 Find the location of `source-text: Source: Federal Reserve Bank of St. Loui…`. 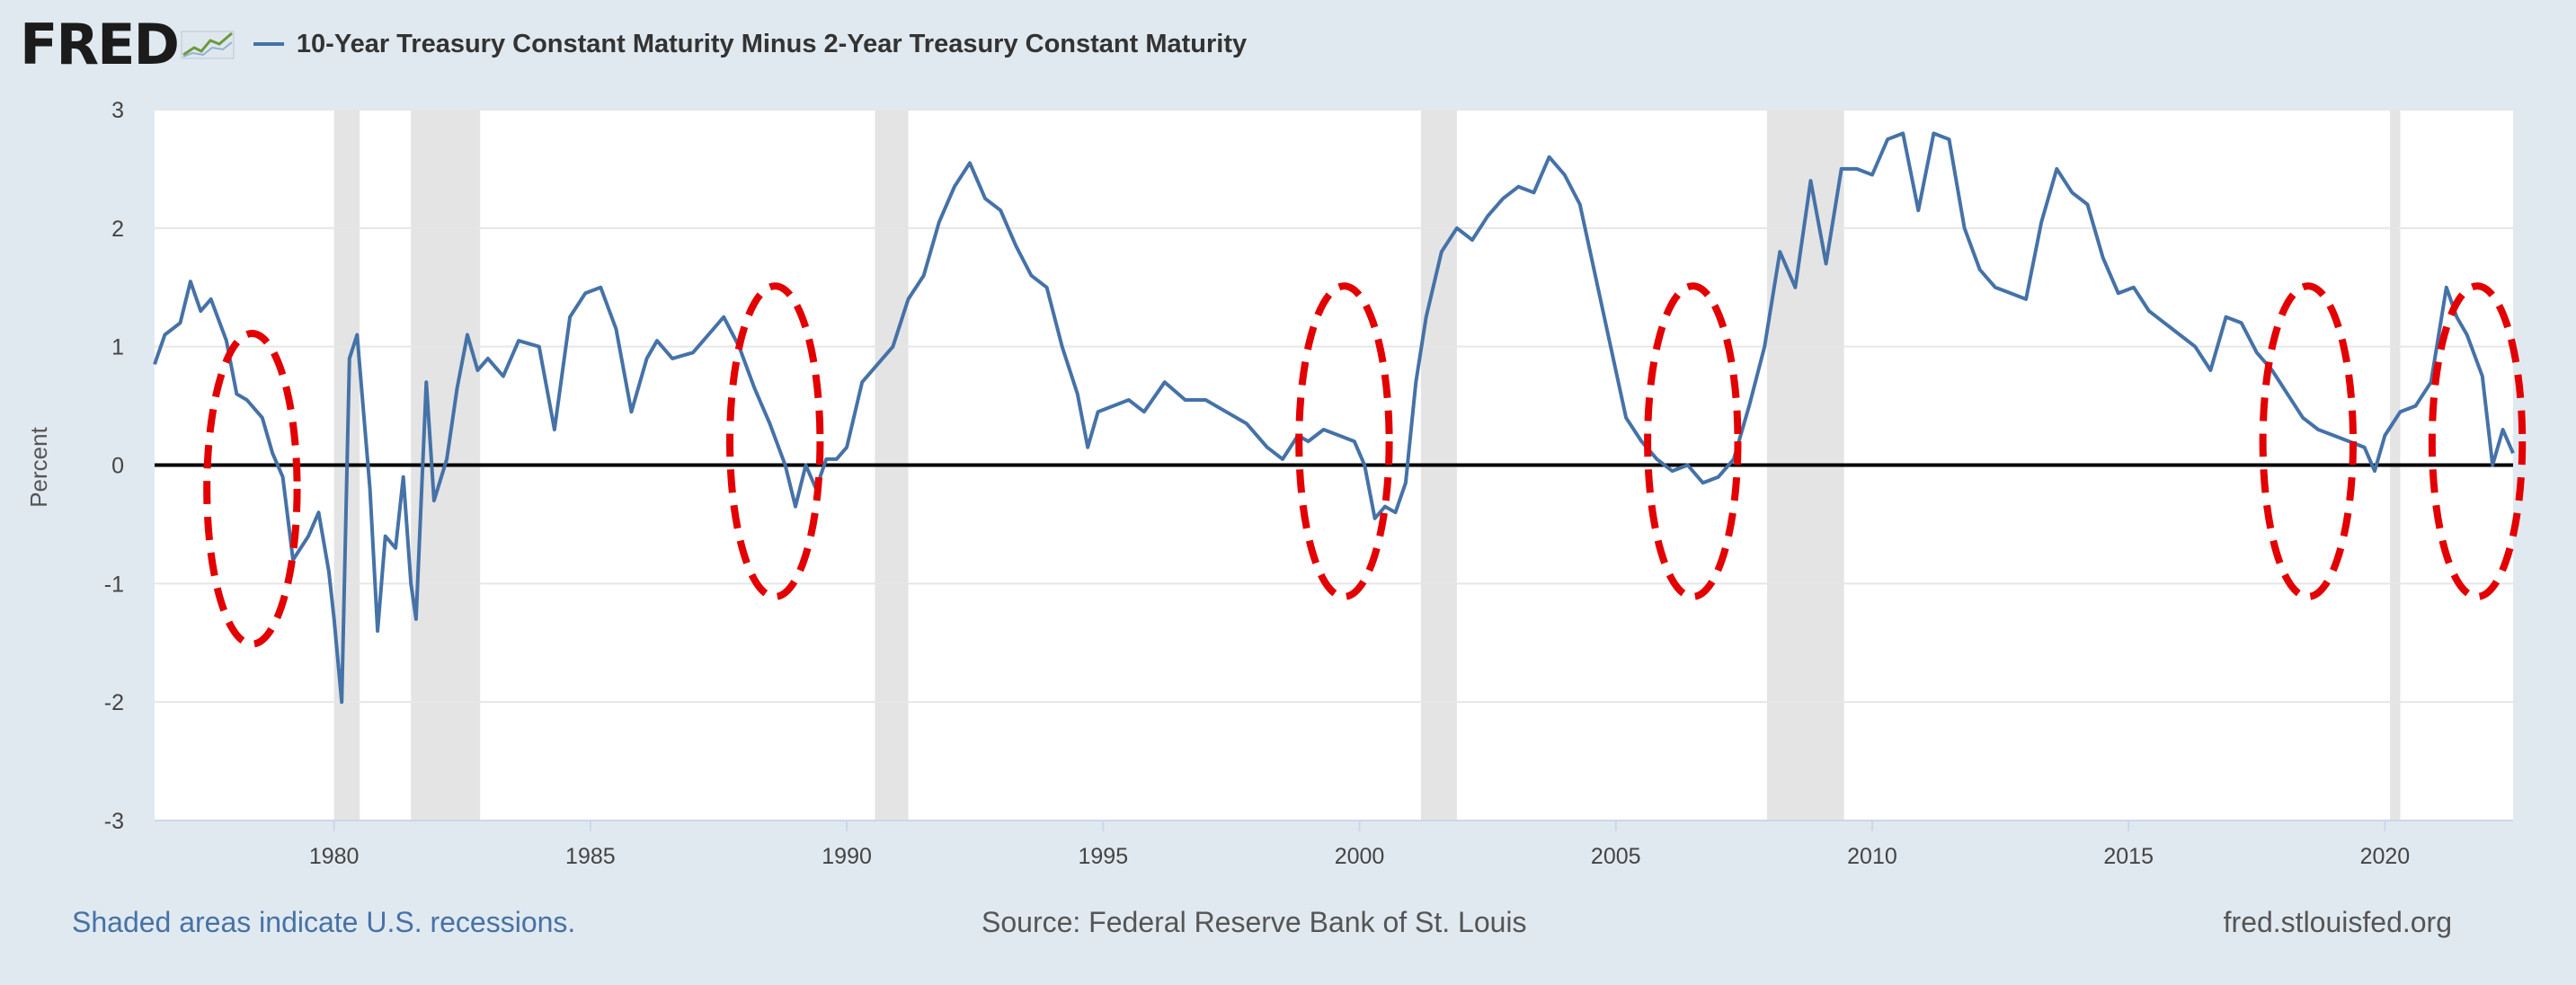

source-text: Source: Federal Reserve Bank of St. Loui… is located at coordinates (1254, 922).